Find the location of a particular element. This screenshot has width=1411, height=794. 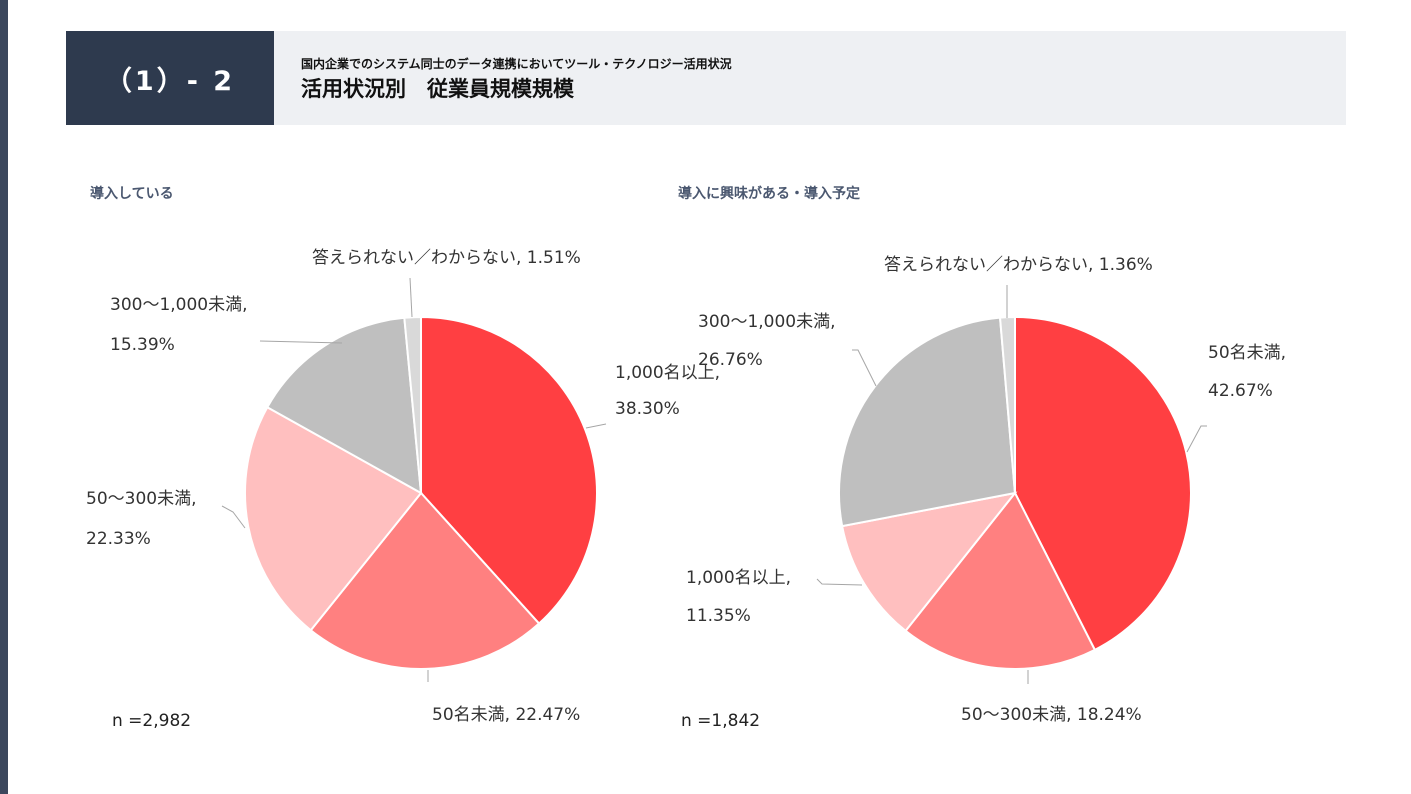

slice-data-label: 15.39% is located at coordinates (142, 345).